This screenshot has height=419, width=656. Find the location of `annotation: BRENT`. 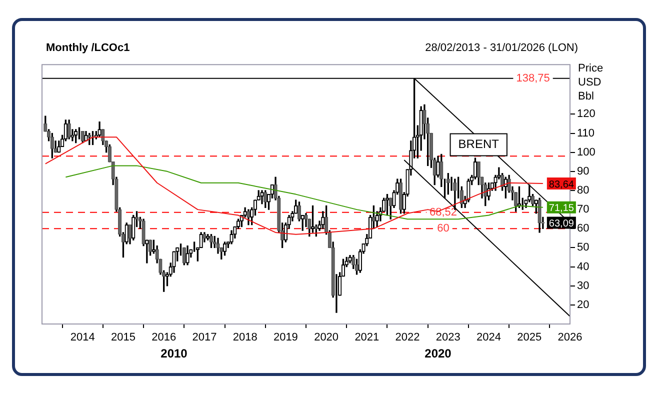

annotation: BRENT is located at coordinates (479, 144).